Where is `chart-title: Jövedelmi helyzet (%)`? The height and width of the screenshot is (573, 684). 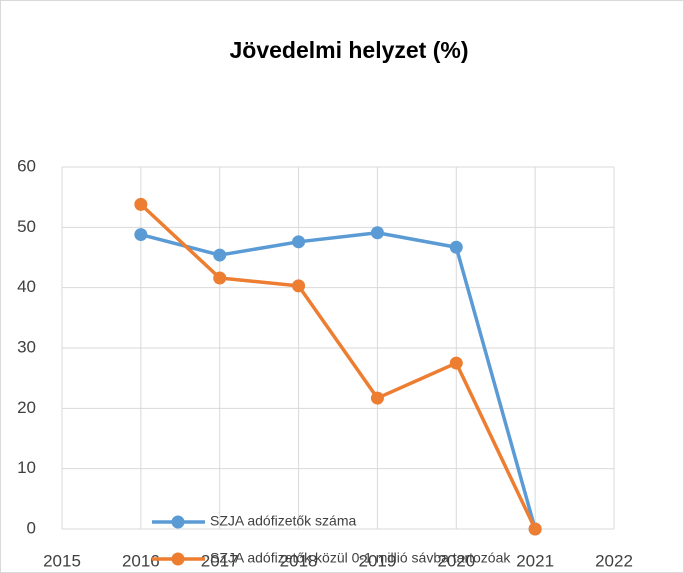
chart-title: Jövedelmi helyzet (%) is located at coordinates (348, 50).